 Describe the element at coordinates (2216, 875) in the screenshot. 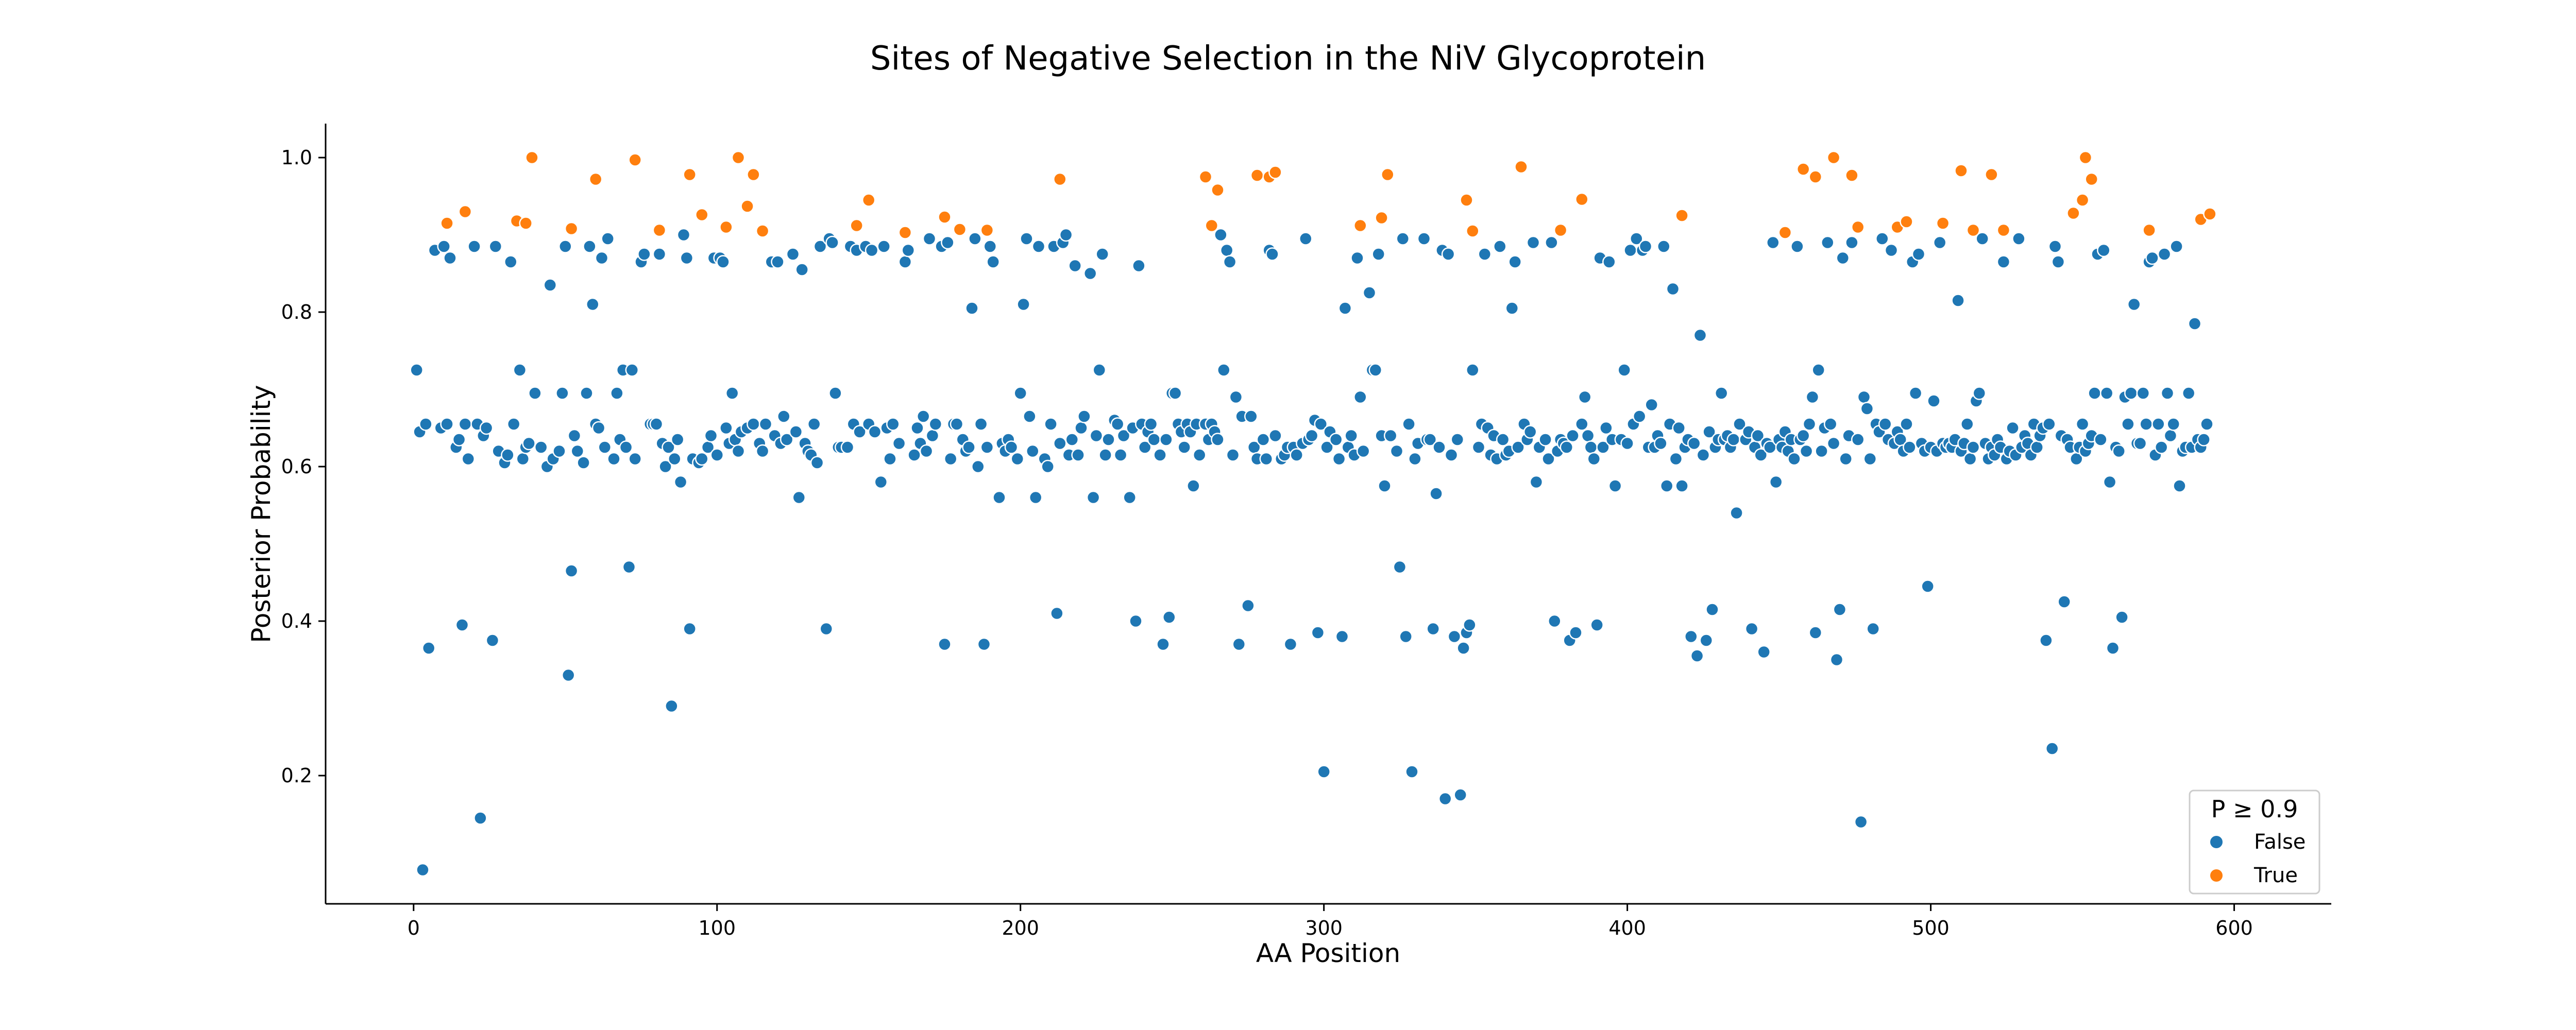

I see `legend-marker-true` at that location.